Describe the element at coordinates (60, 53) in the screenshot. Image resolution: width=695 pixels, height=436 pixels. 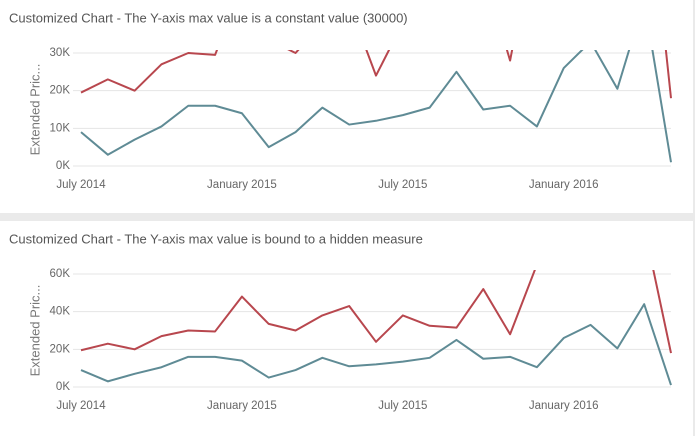
I see `y-tick-label: 30K` at that location.